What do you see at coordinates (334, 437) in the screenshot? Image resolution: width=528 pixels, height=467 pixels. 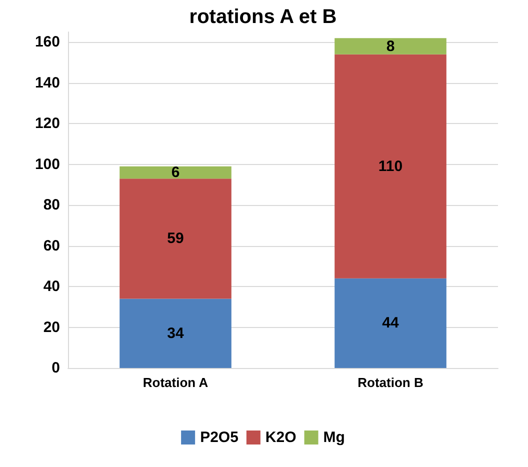 I see `legend-label: Mg` at bounding box center [334, 437].